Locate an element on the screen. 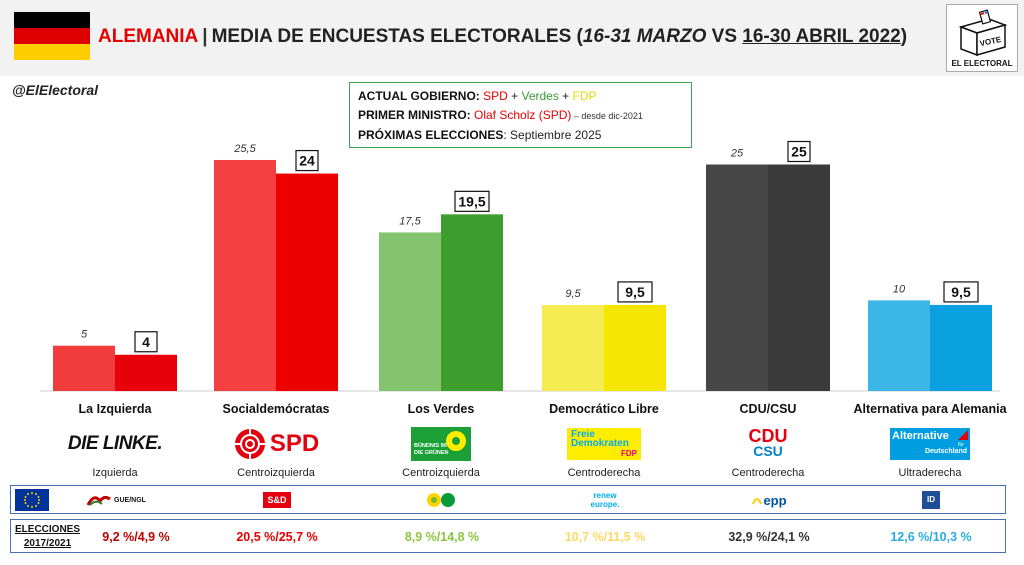 This screenshot has height=565, width=1024. renew-europe-line-2: europe. is located at coordinates (605, 504).